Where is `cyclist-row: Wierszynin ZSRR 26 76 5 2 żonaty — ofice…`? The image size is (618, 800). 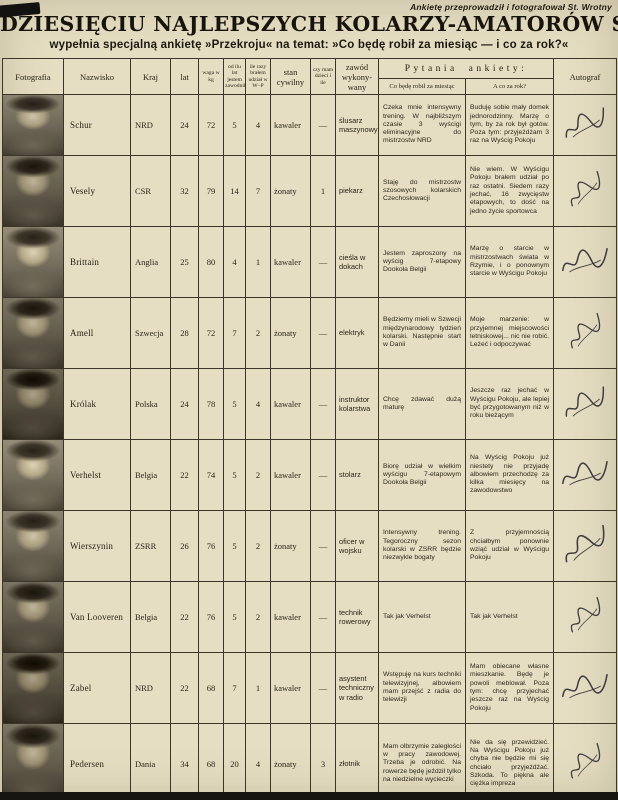 cyclist-row: Wierszynin ZSRR 26 76 5 2 żonaty — ofice… is located at coordinates (310, 546).